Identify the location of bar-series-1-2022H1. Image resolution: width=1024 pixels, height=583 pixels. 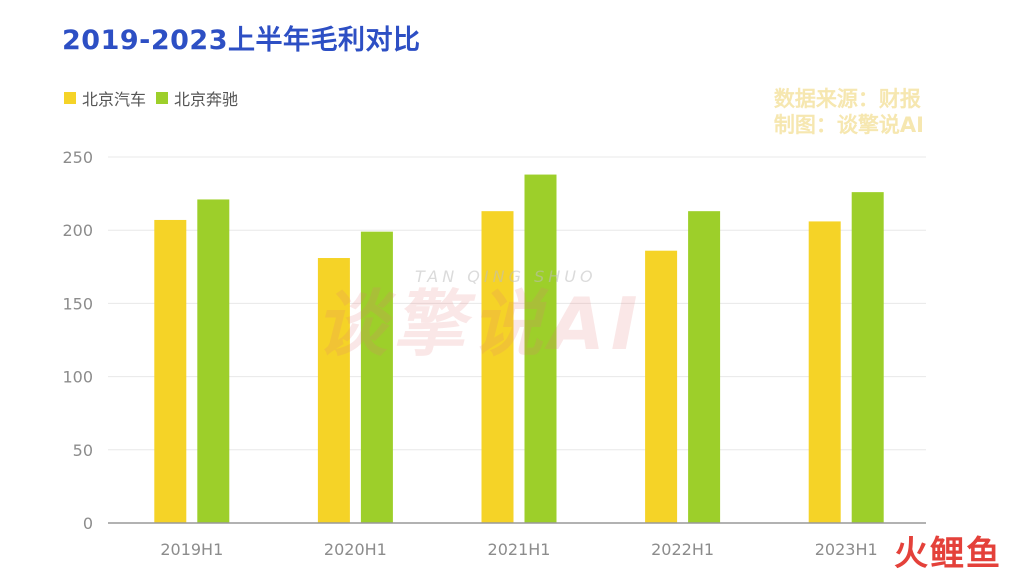
(661, 387).